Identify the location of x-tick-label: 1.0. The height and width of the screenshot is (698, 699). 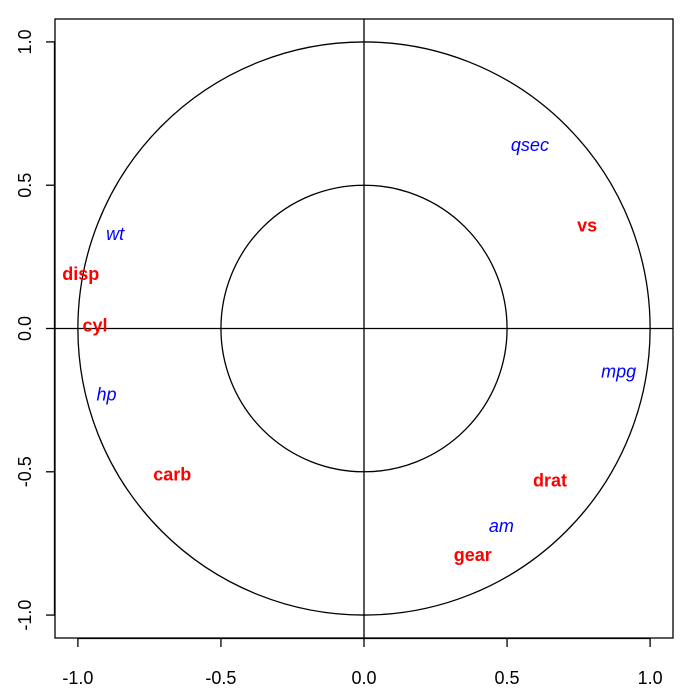
(650, 678).